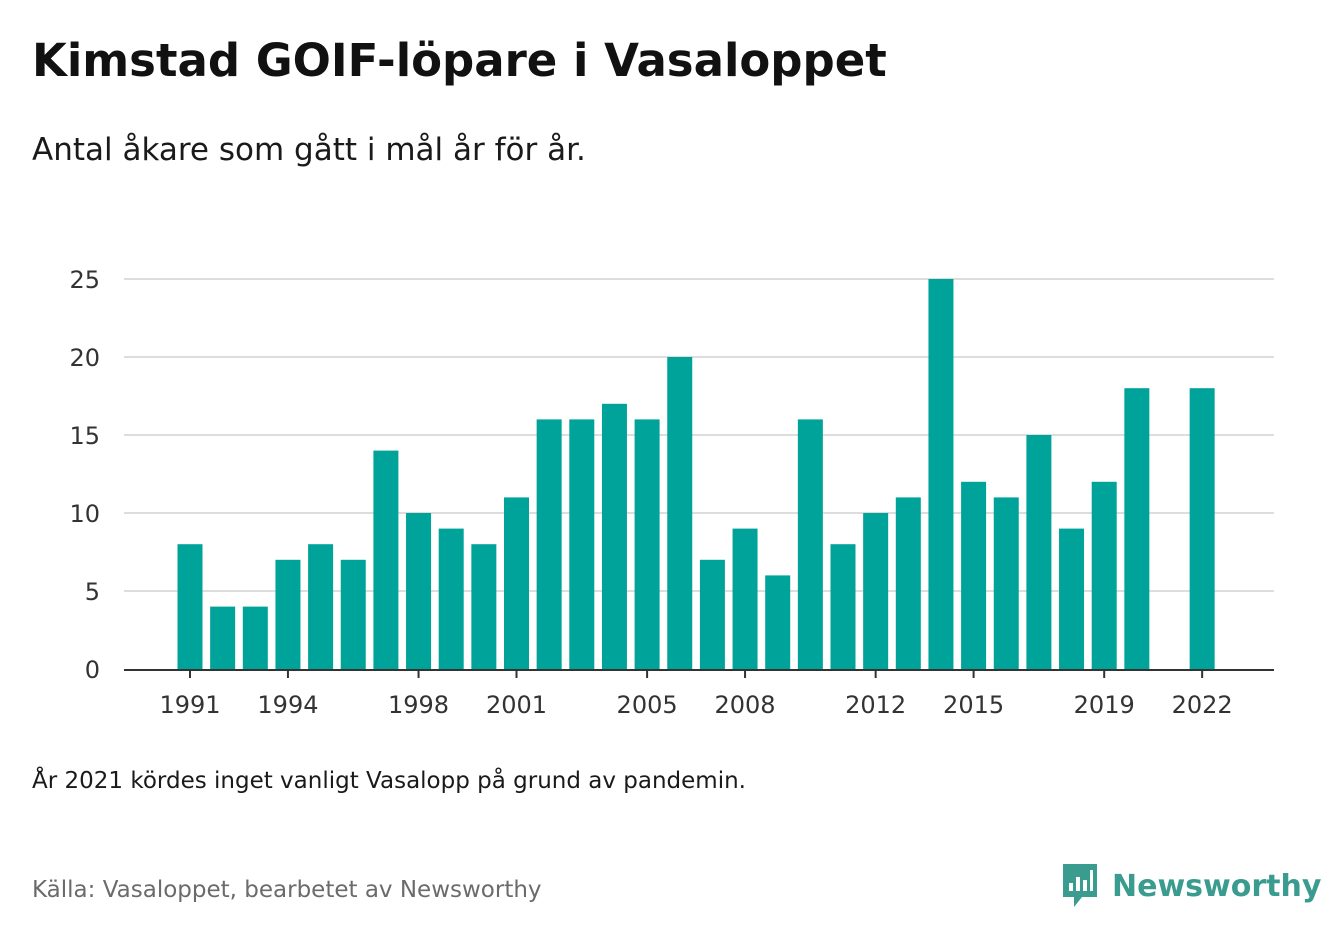 The width and height of the screenshot is (1340, 940). What do you see at coordinates (745, 705) in the screenshot?
I see `x-tick-label-2008: 2008` at bounding box center [745, 705].